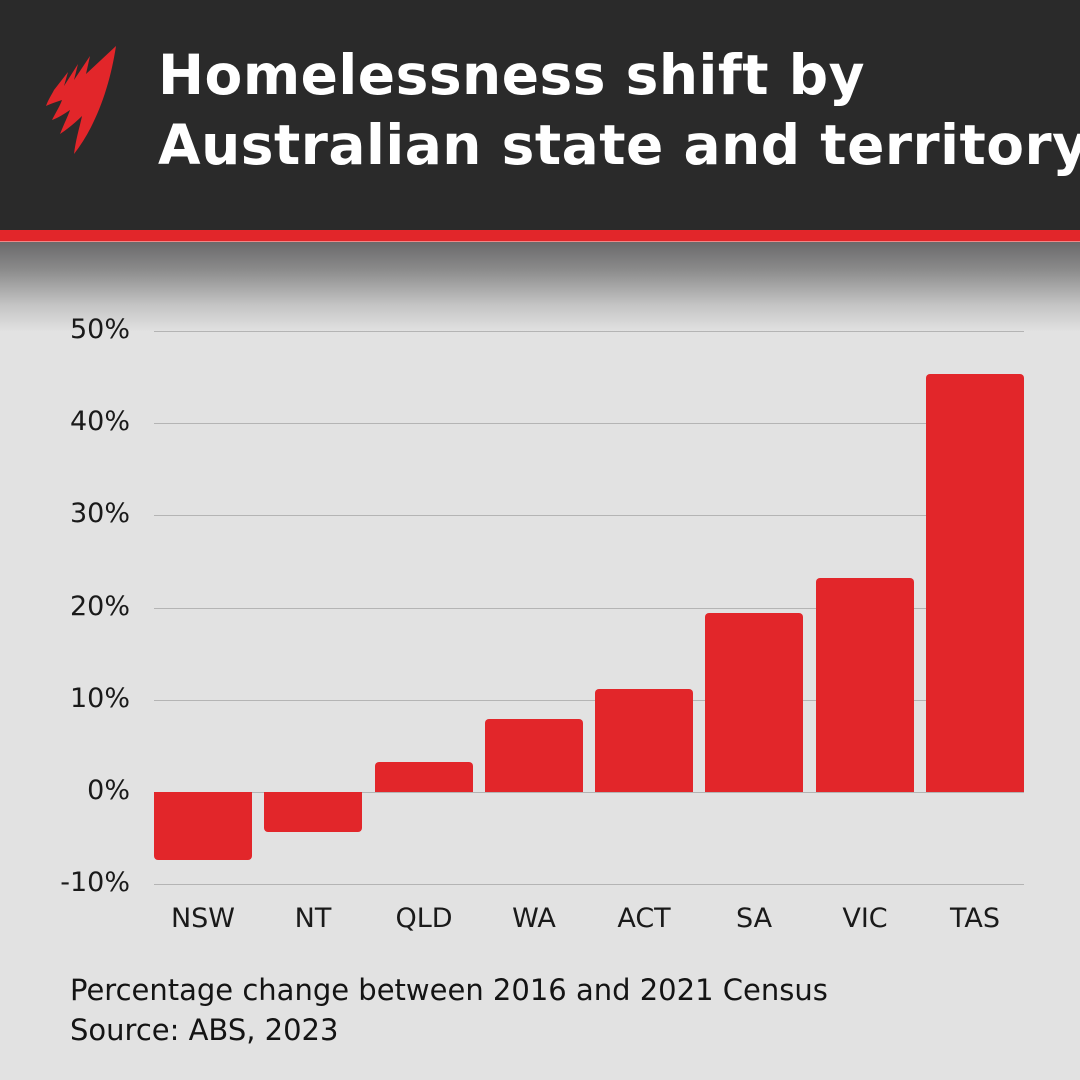 This screenshot has width=1080, height=1080. Describe the element at coordinates (619, 145) in the screenshot. I see `title-line-2: Australian state and territory` at that location.